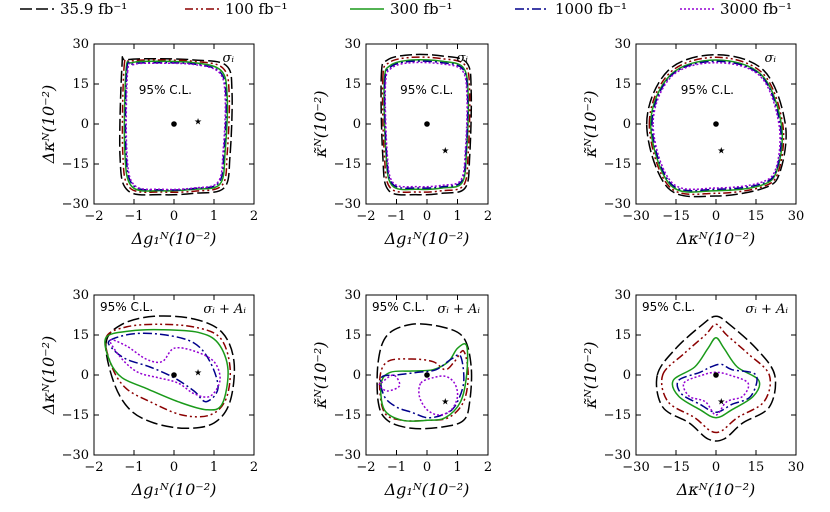 The width and height of the screenshot is (830, 512). Describe the element at coordinates (571, 9) in the screenshot. I see `legend-item-3: 1000 fb⁻¹` at that location.